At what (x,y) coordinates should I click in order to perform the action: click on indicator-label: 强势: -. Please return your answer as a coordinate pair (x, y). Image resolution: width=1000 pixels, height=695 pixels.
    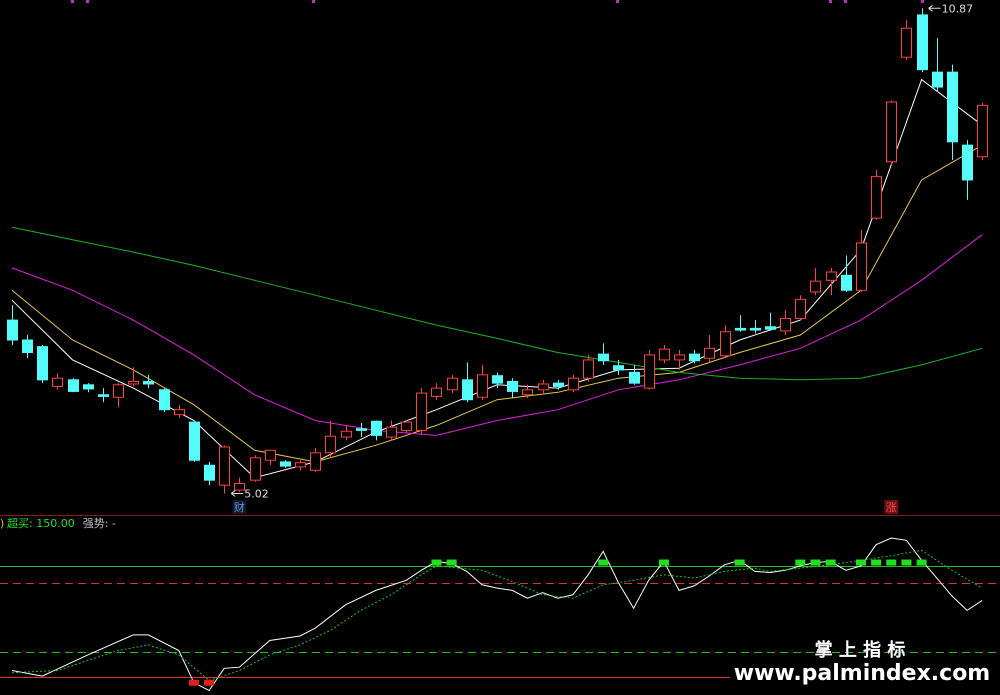
    Looking at the image, I should click on (99, 523).